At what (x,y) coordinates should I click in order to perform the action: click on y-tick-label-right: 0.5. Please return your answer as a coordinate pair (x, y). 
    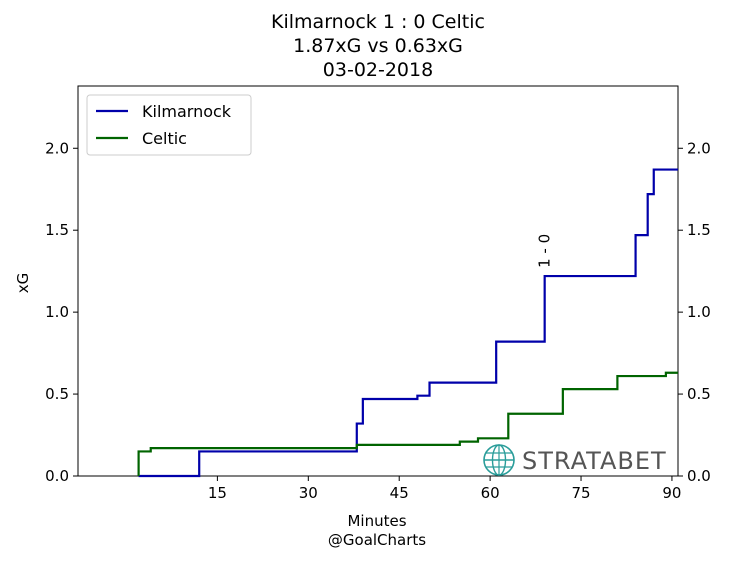
    Looking at the image, I should click on (699, 394).